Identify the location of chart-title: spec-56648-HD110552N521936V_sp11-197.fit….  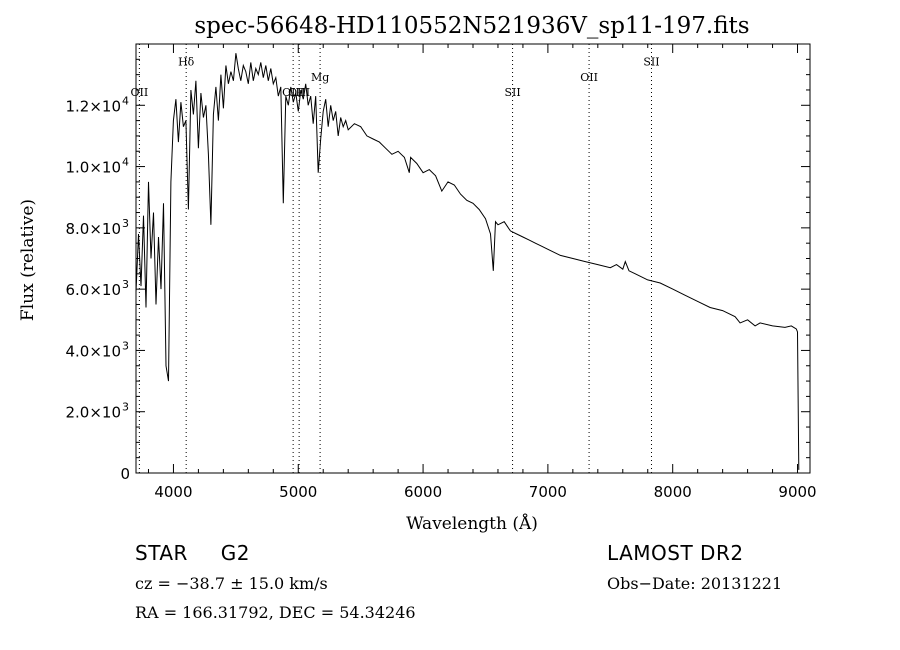
(471, 26).